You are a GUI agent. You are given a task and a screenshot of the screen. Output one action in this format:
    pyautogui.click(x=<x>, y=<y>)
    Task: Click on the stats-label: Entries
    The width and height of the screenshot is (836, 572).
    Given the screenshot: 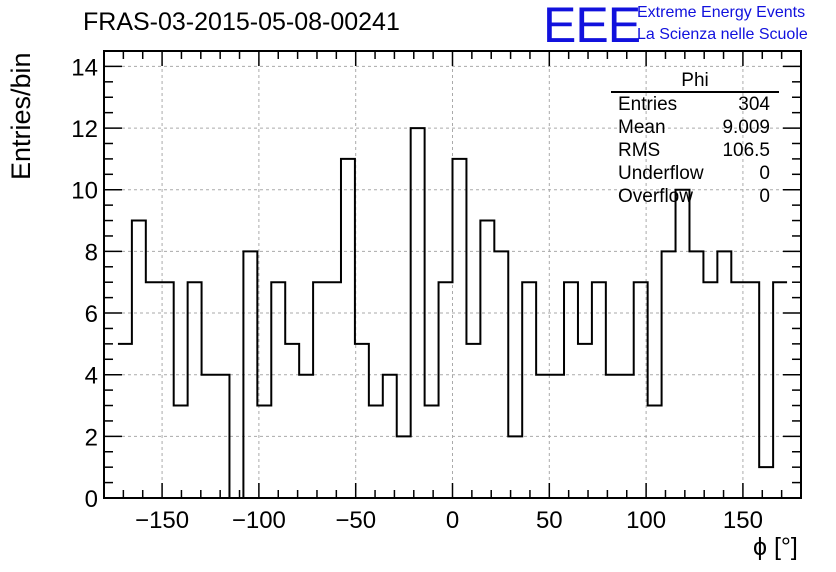 What is the action you would take?
    pyautogui.click(x=648, y=104)
    